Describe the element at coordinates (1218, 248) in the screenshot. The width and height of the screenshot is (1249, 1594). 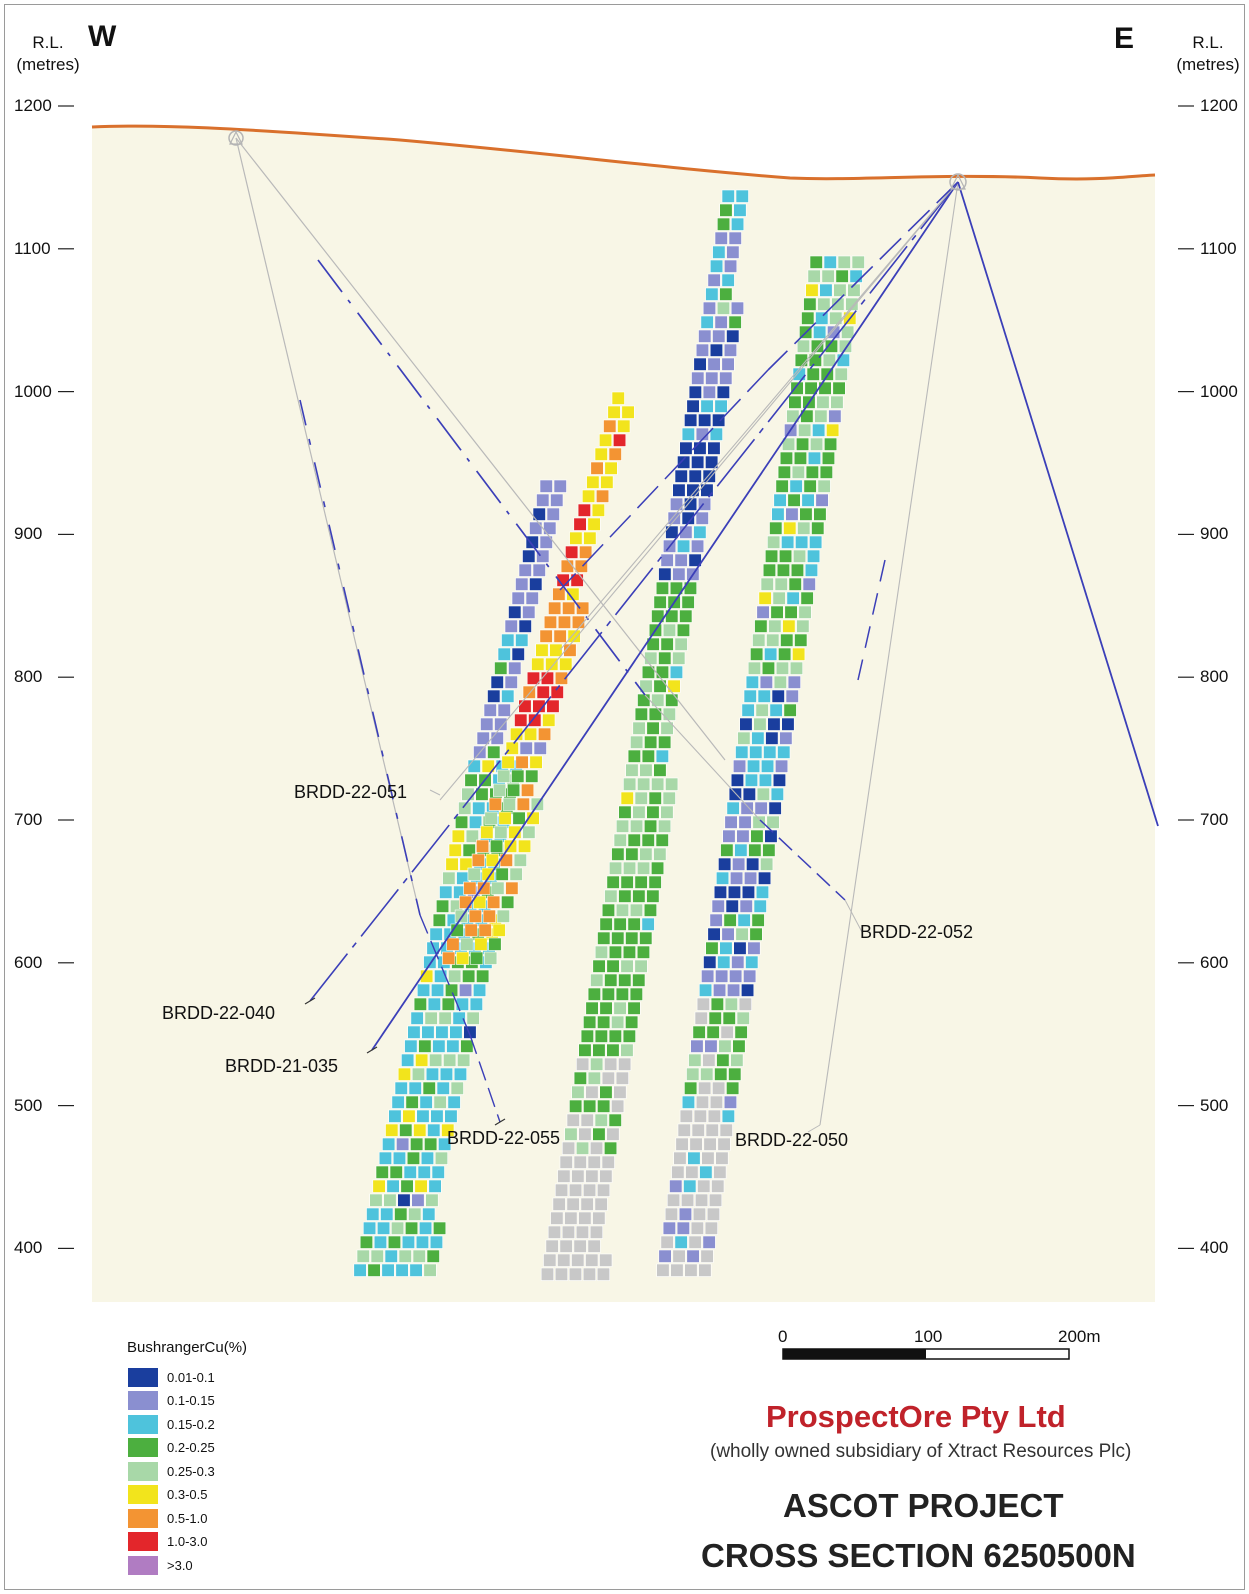
I see `rl-tick-label-right: 1100` at that location.